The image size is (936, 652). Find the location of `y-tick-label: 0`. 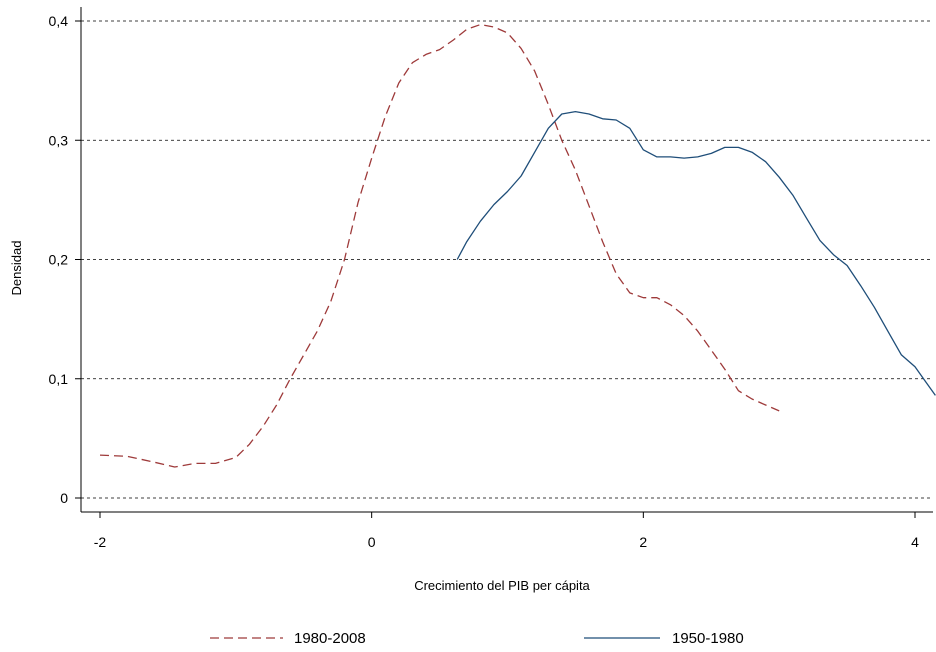

y-tick-label: 0 is located at coordinates (64, 498).